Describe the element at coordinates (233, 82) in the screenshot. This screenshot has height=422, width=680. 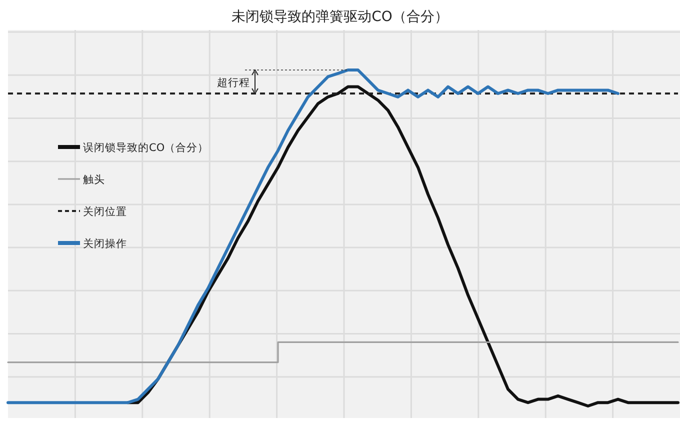
I see `annotation: 超行程` at that location.